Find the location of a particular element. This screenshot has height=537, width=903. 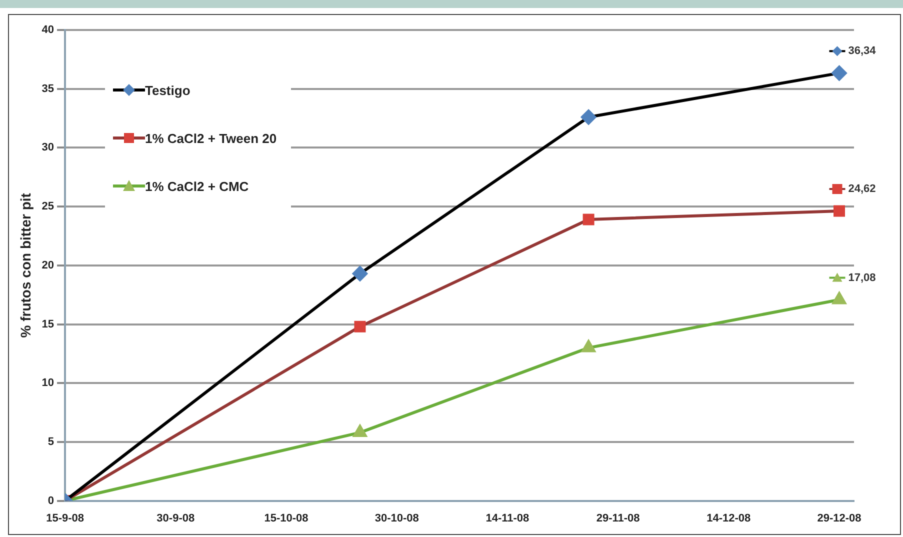

y-axis-title: % frutos con bitter pit is located at coordinates (25, 265).